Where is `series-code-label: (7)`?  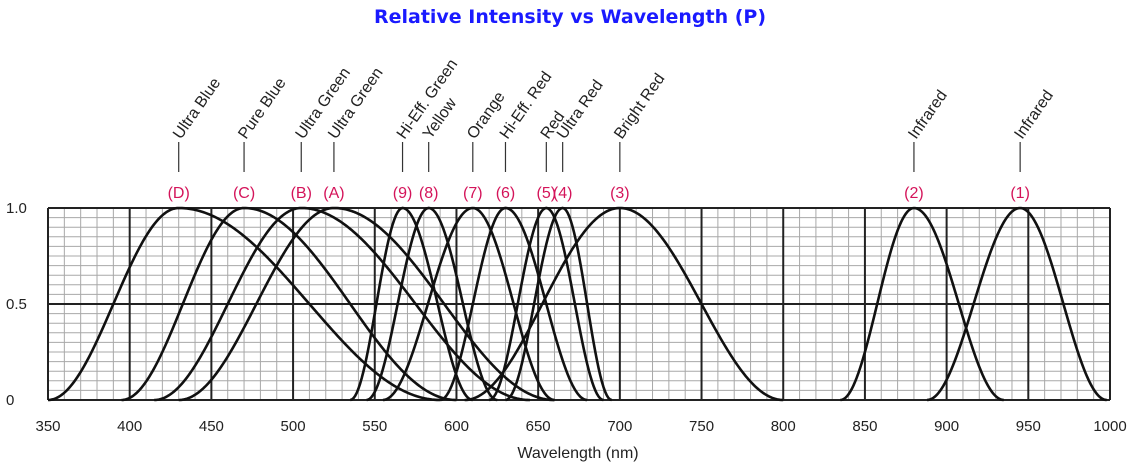 series-code-label: (7) is located at coordinates (473, 193).